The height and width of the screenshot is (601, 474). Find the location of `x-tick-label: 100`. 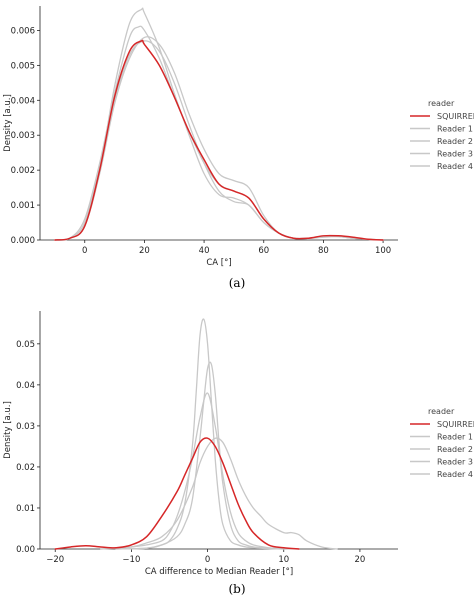

x-tick-label: 100 is located at coordinates (383, 251).